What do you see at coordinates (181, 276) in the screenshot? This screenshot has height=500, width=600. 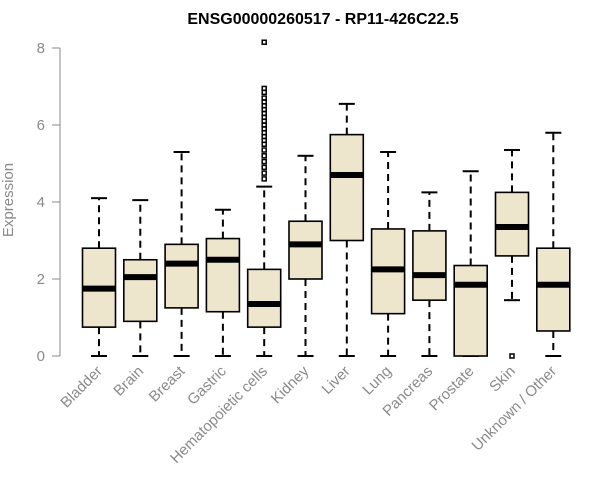 I see `box-breast` at bounding box center [181, 276].